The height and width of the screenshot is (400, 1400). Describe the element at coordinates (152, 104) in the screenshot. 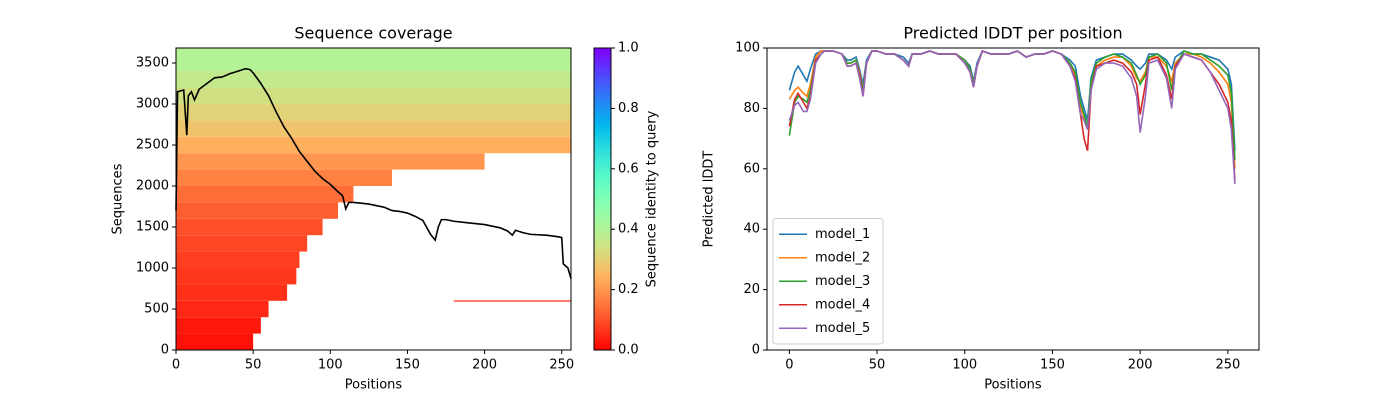

I see `y-tick-label: 3000` at that location.